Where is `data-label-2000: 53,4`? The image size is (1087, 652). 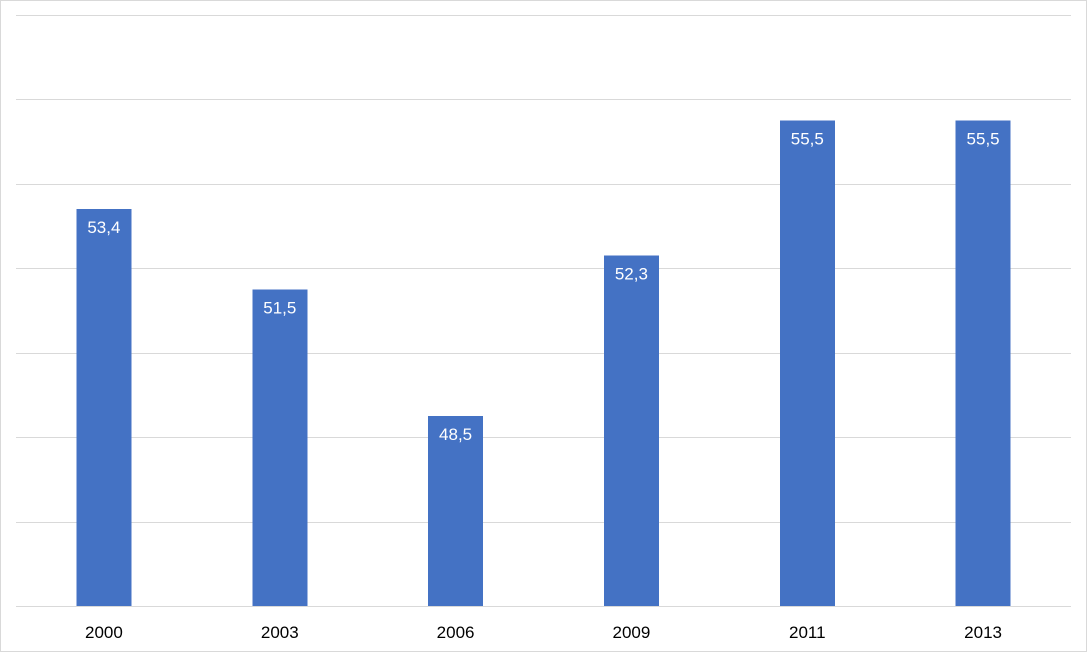
data-label-2000: 53,4 is located at coordinates (103, 227).